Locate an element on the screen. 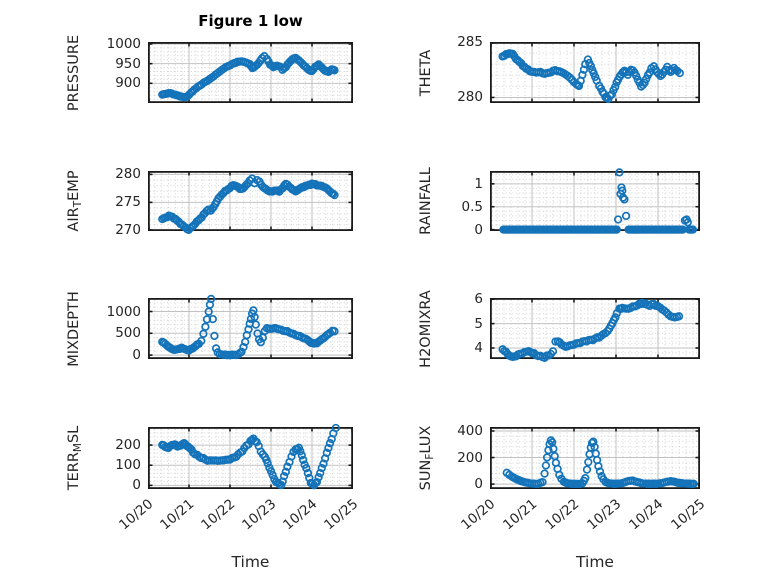 This screenshot has height=583, width=778. data-series-pressure is located at coordinates (248, 77).